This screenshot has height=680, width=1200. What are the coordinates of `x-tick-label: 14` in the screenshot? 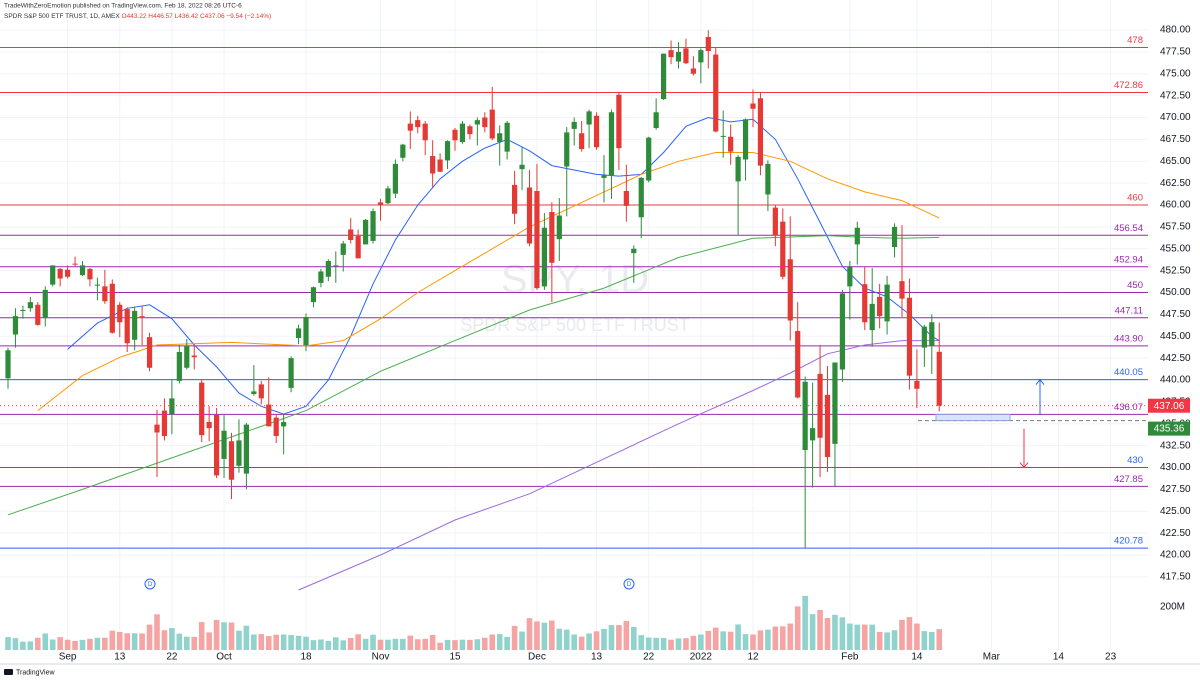 It's located at (917, 657).